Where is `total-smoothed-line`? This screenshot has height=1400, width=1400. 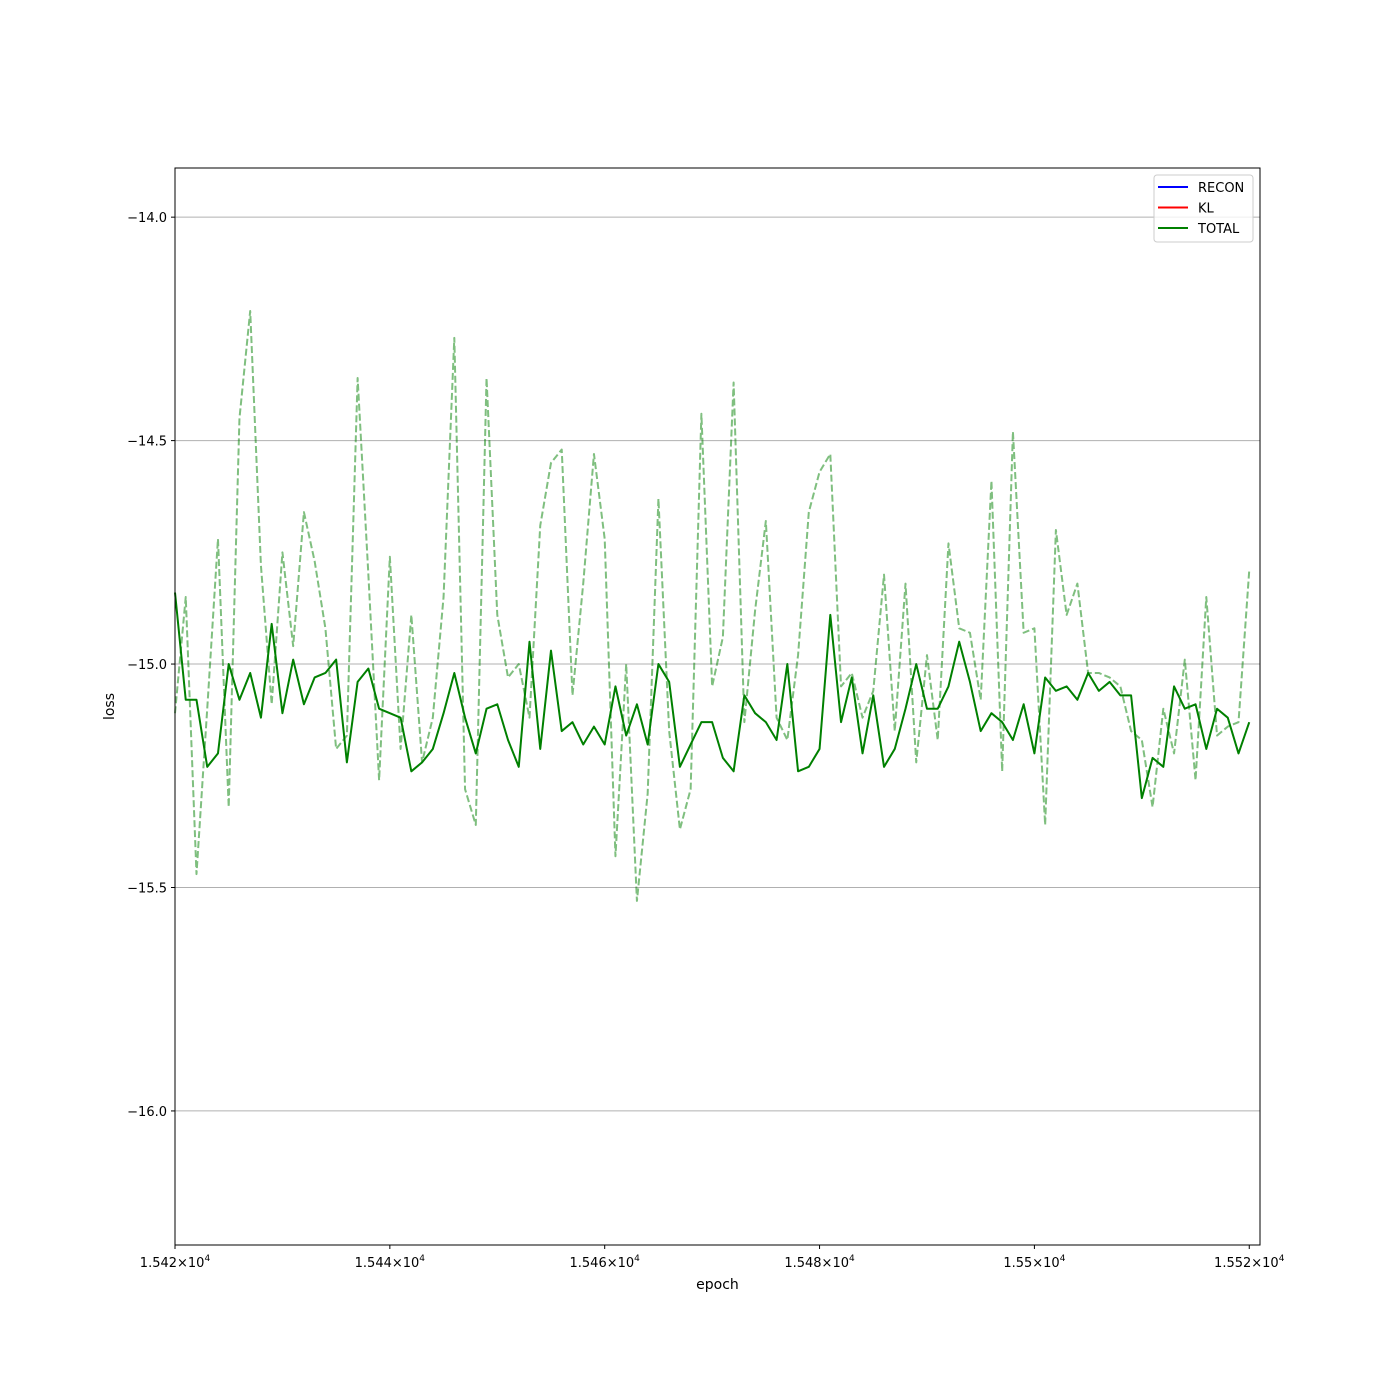 total-smoothed-line is located at coordinates (712, 696).